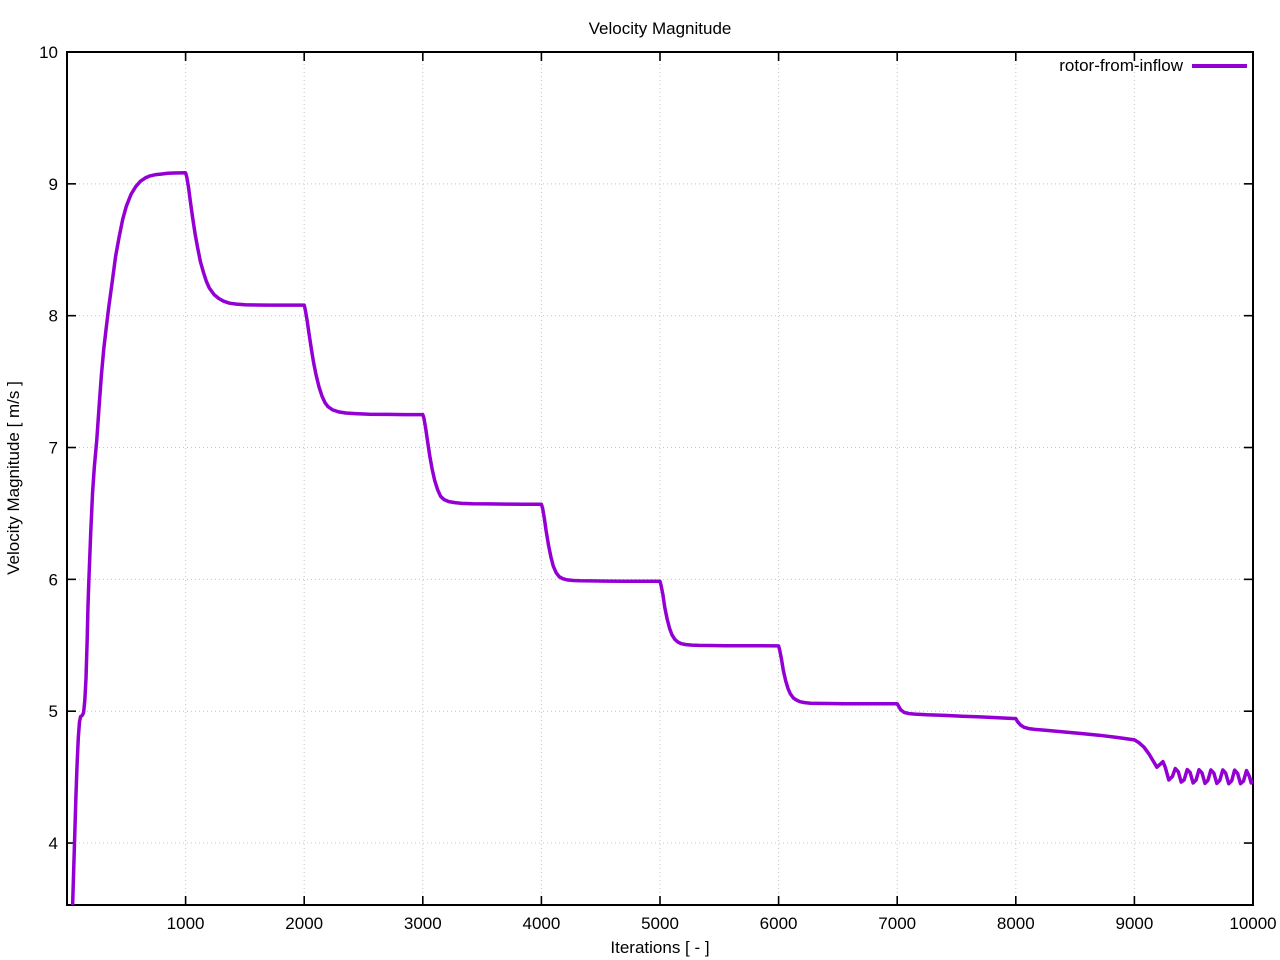  What do you see at coordinates (1252, 923) in the screenshot?
I see `svg-text: 10000` at bounding box center [1252, 923].